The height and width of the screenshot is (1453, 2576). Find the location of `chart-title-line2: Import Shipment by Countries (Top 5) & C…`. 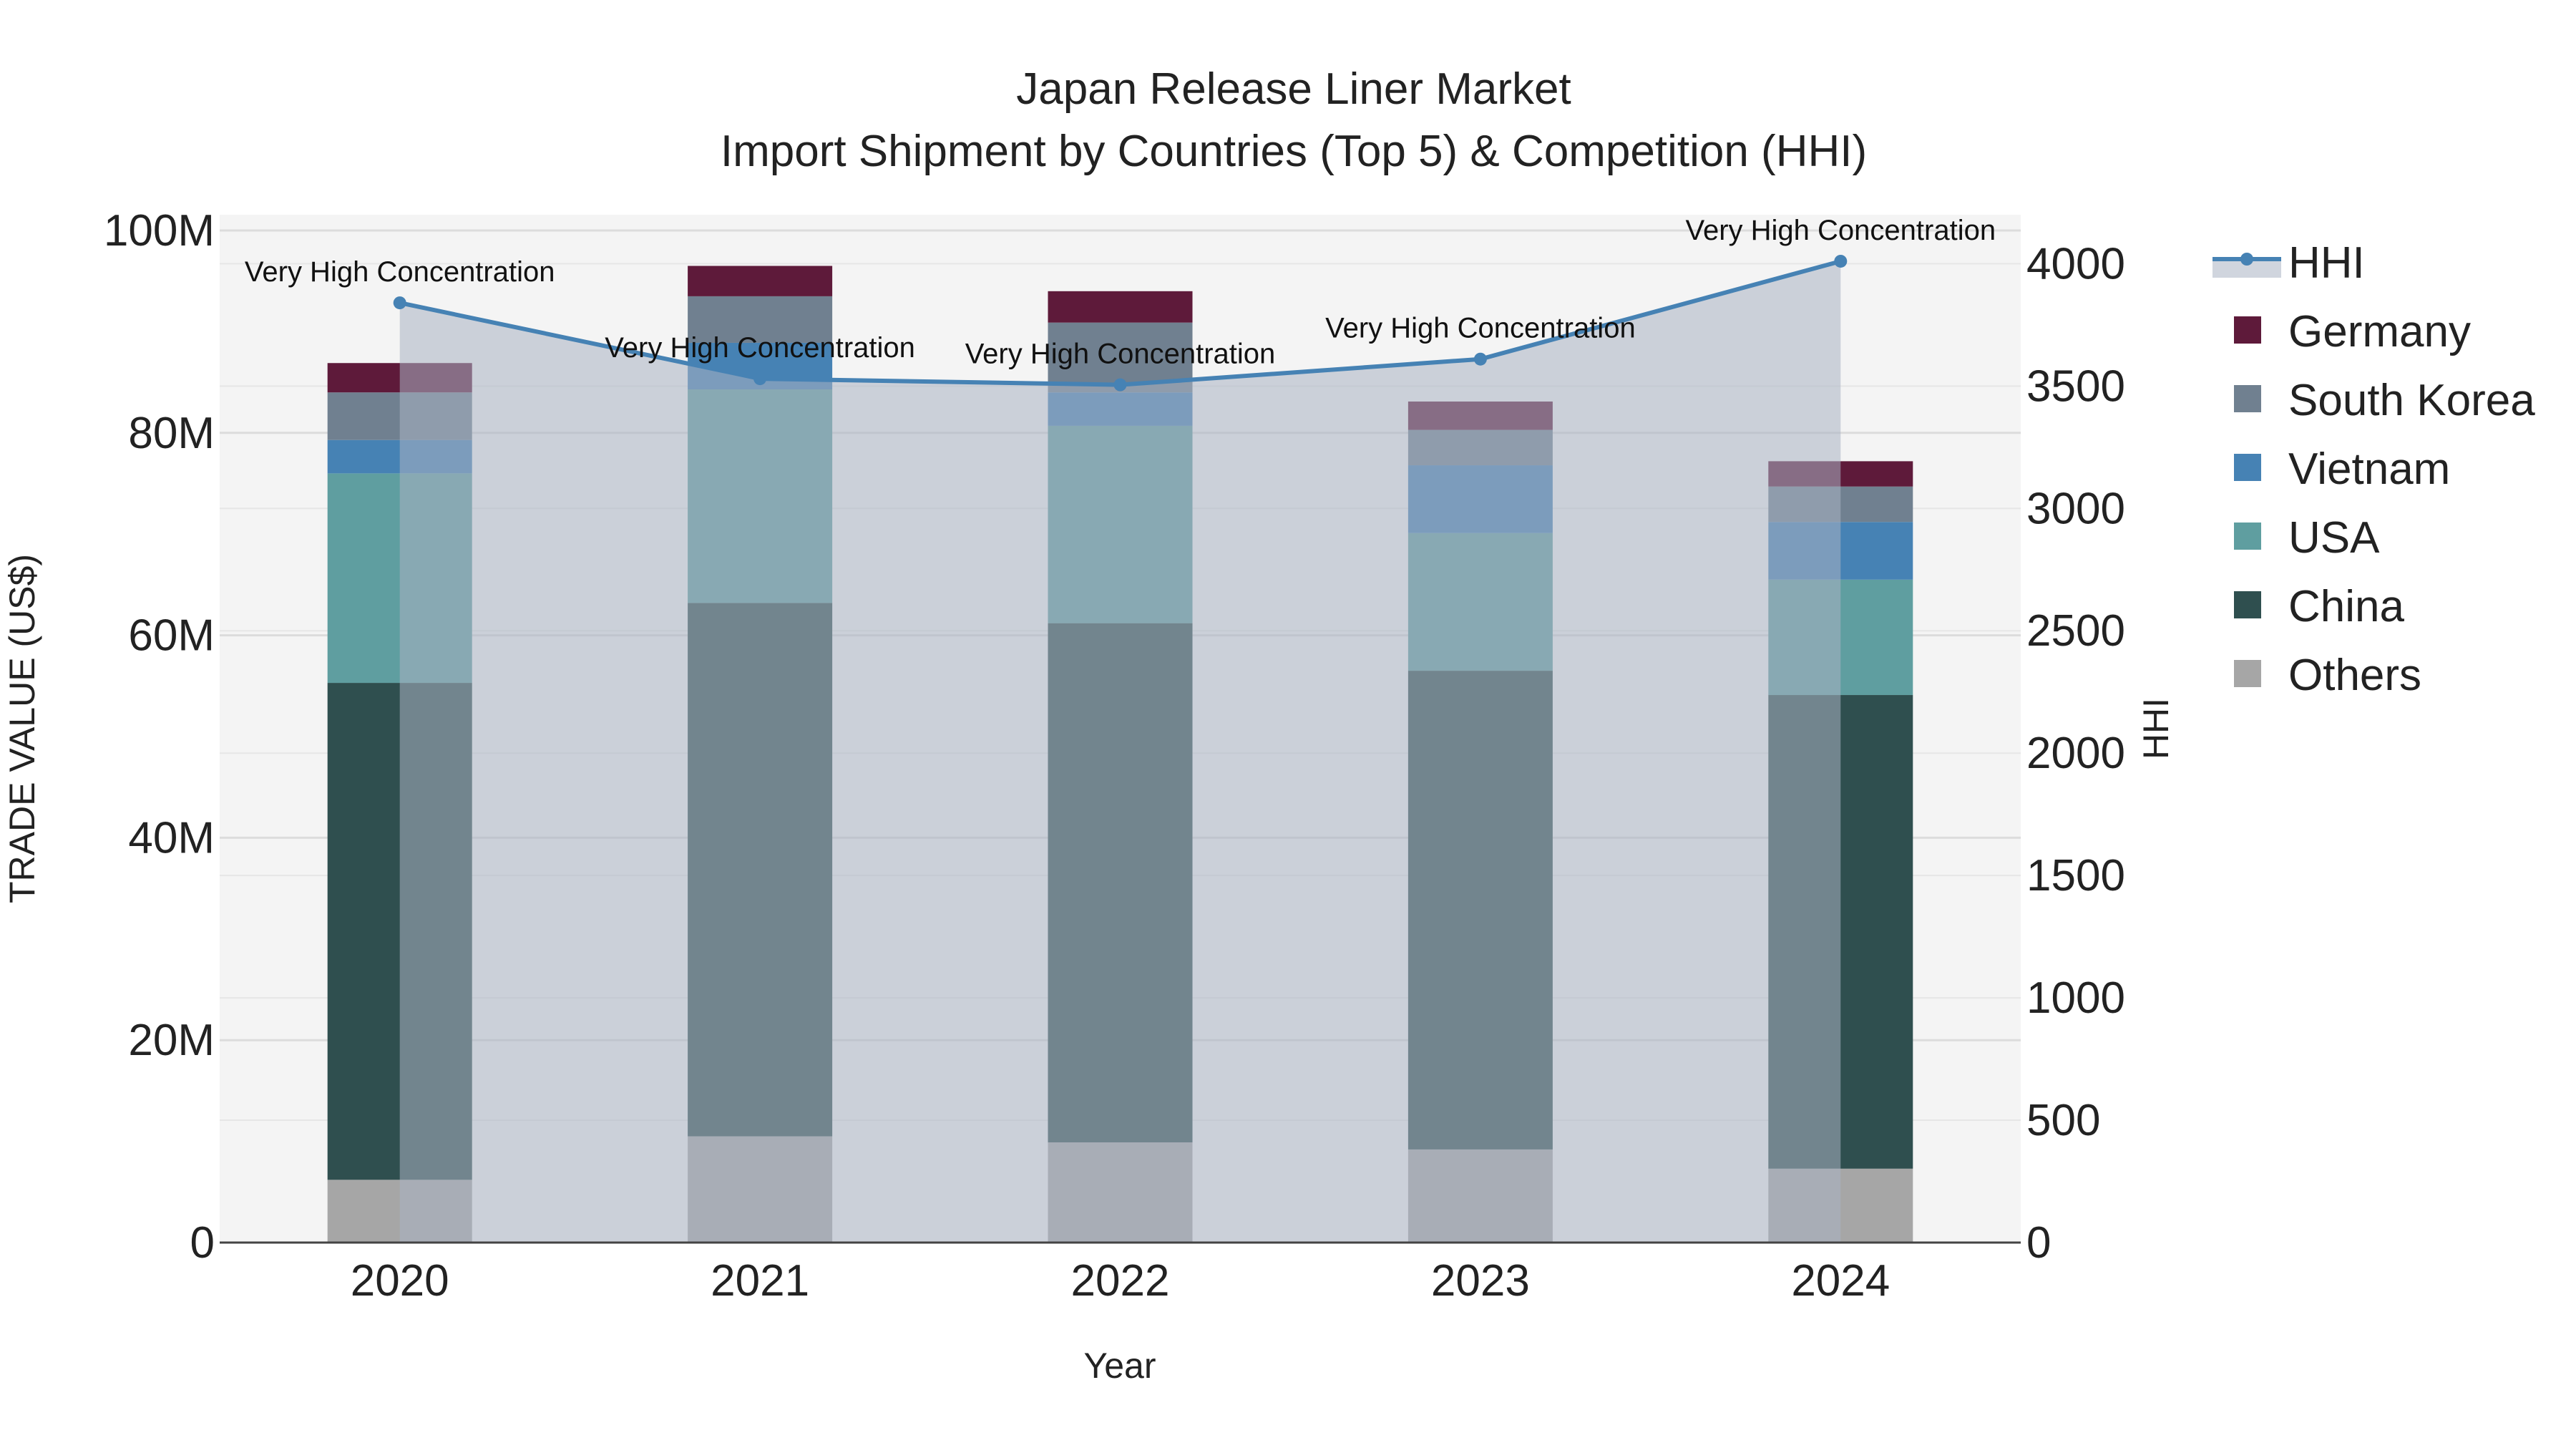

chart-title-line2: Import Shipment by Countries (Top 5) & C… is located at coordinates (1294, 151).